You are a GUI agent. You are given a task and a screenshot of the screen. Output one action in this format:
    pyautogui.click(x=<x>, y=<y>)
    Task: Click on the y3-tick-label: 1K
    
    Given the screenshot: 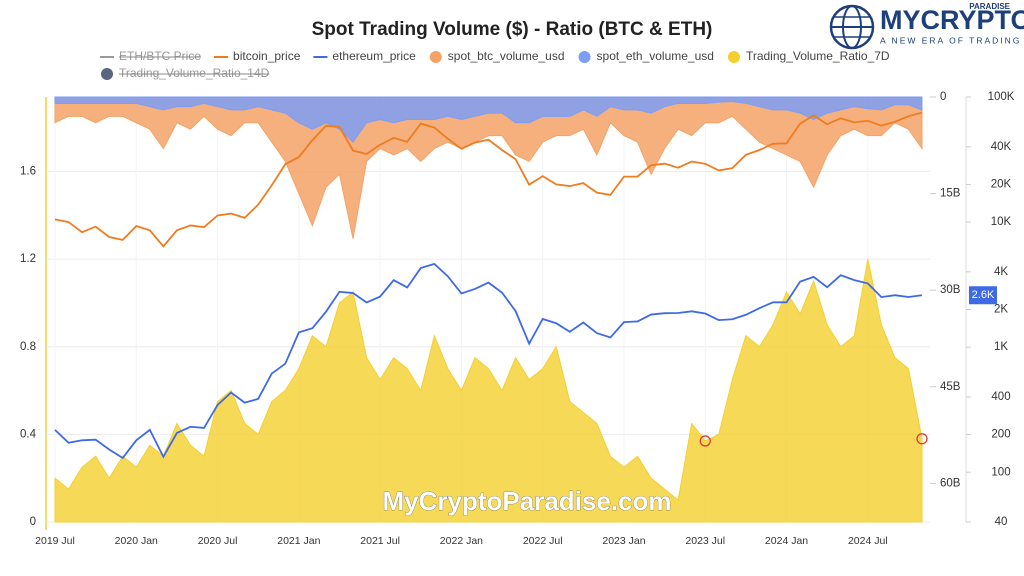 What is the action you would take?
    pyautogui.click(x=1001, y=347)
    